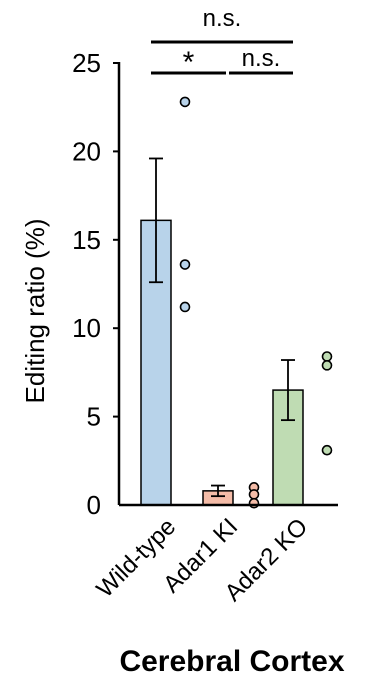 The width and height of the screenshot is (376, 682). I want to click on y-tick-label: 20, so click(86, 151).